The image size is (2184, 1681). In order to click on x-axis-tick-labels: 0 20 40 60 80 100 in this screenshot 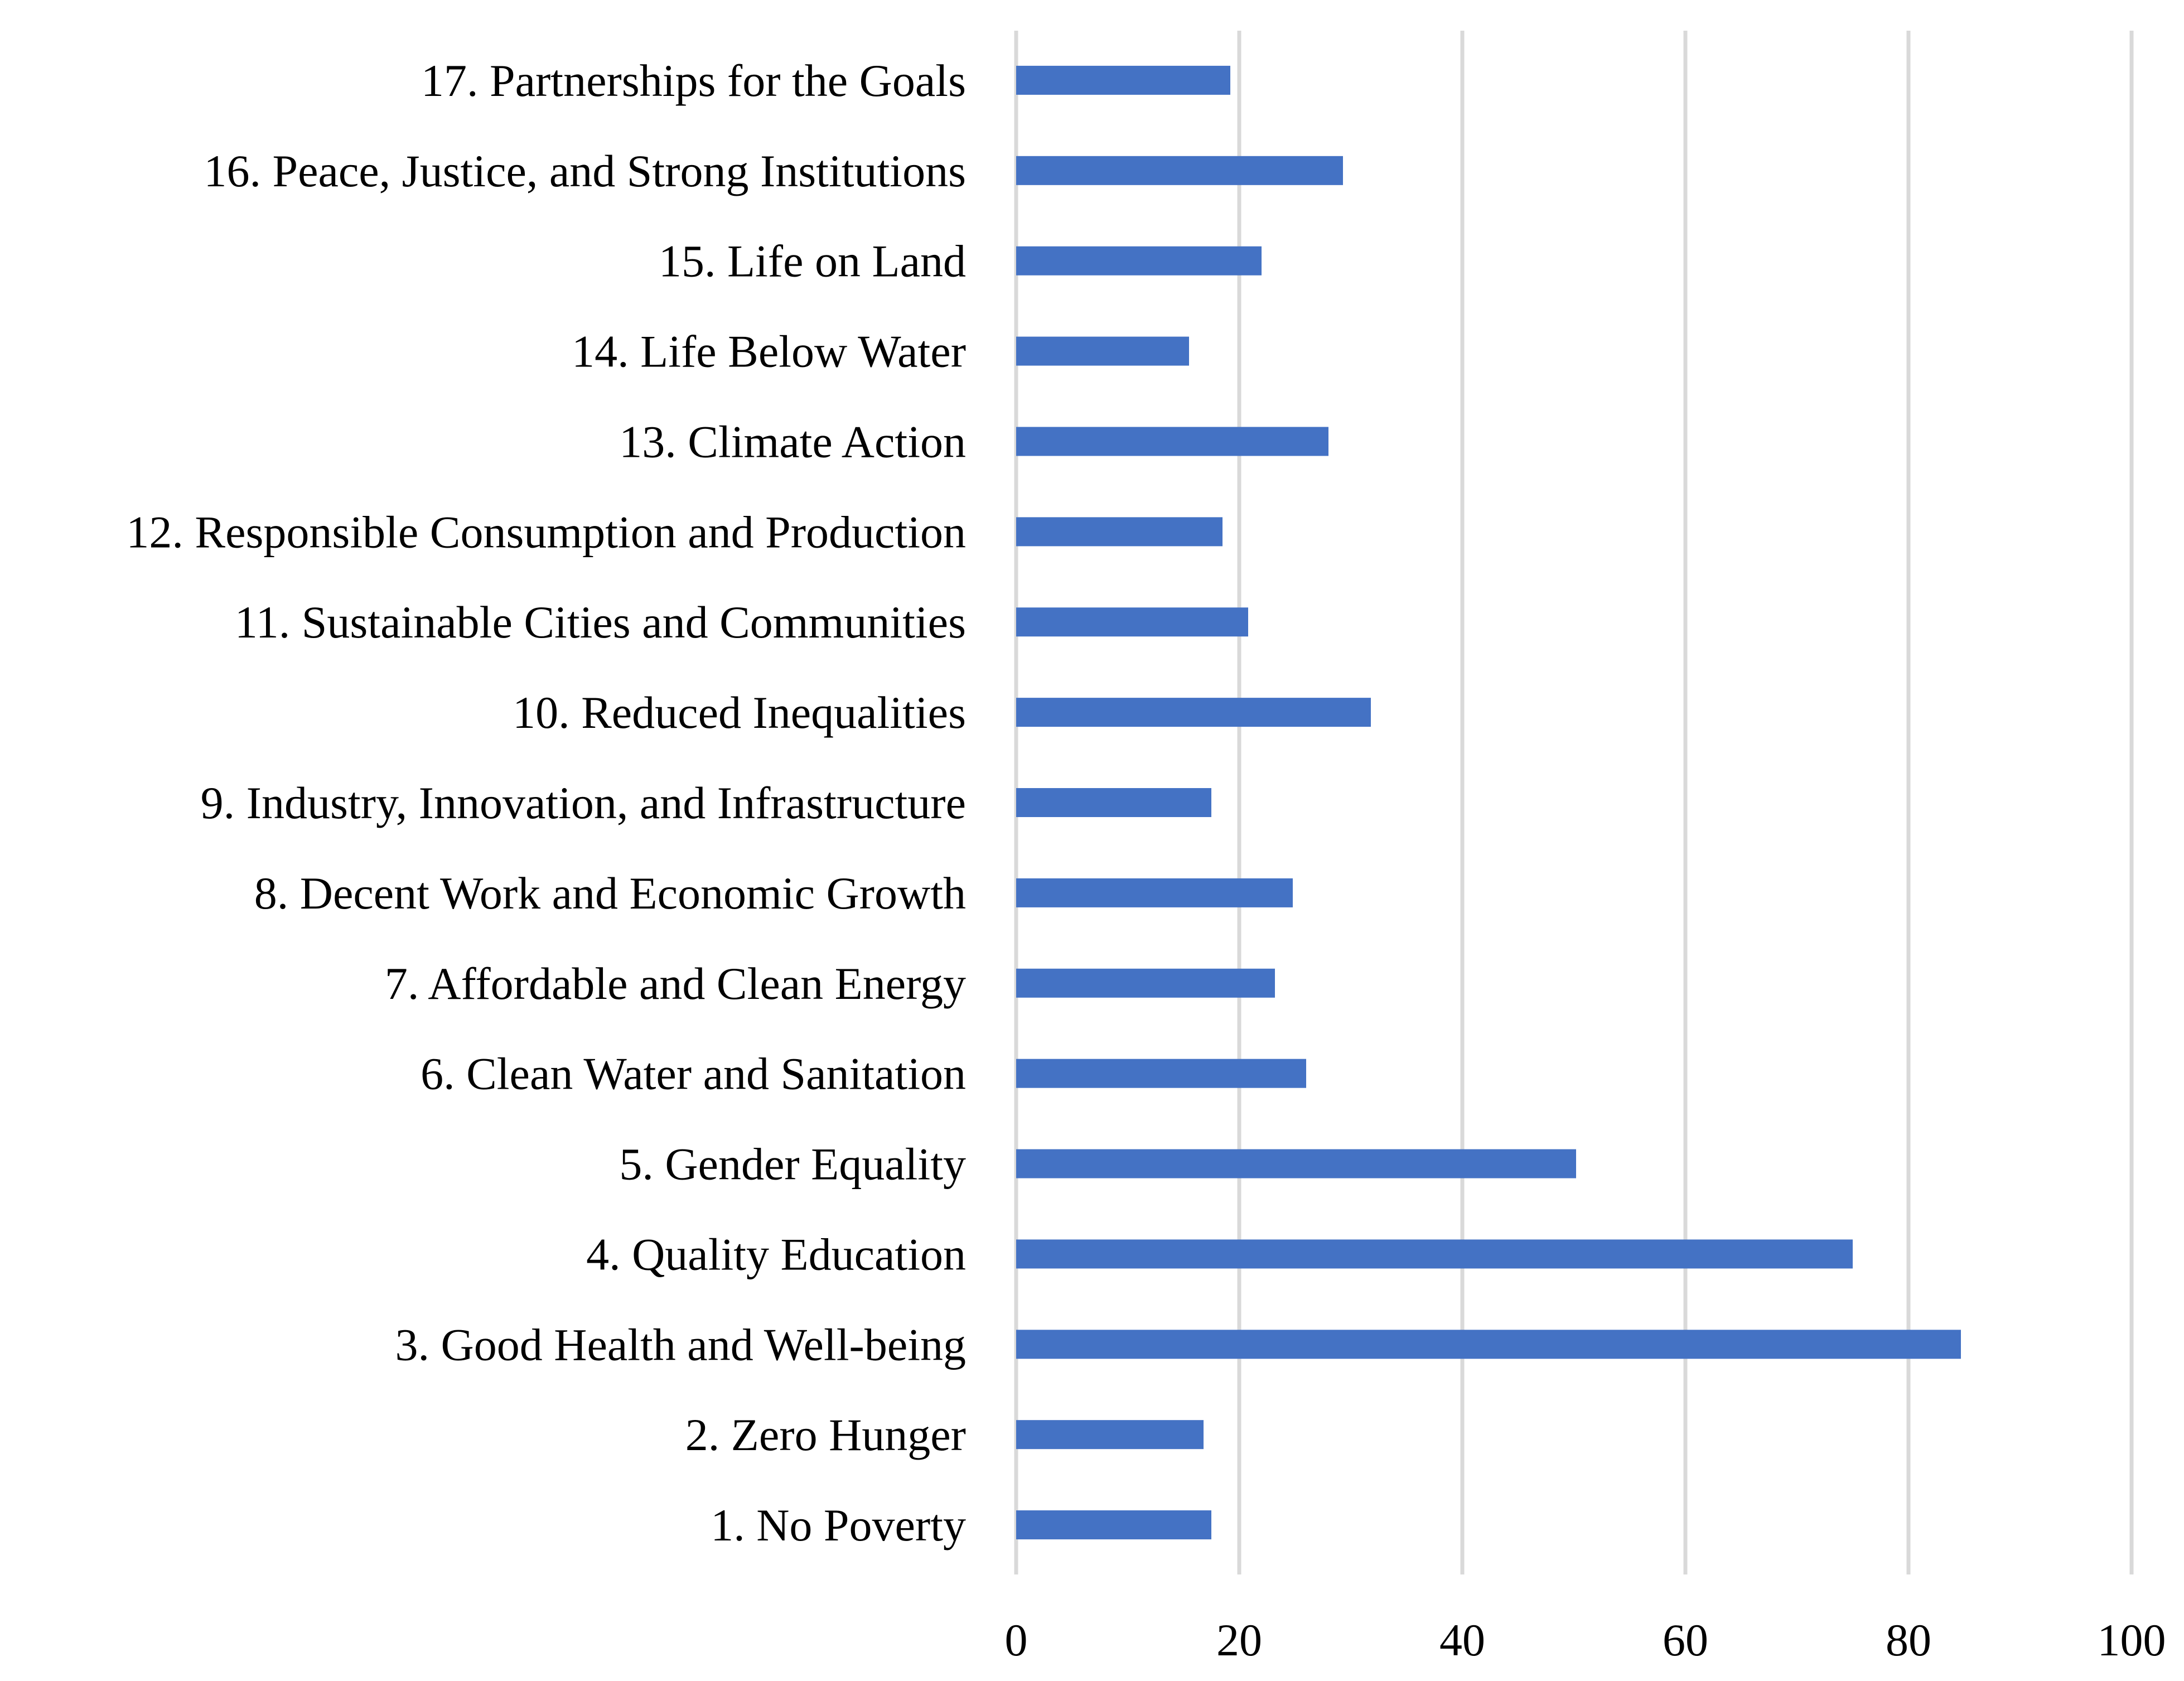, I will do `click(1586, 1640)`.